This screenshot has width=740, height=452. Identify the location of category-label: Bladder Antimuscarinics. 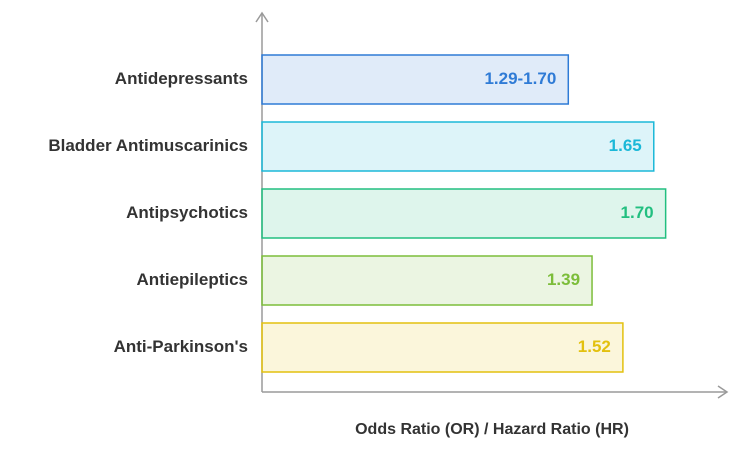
(148, 145).